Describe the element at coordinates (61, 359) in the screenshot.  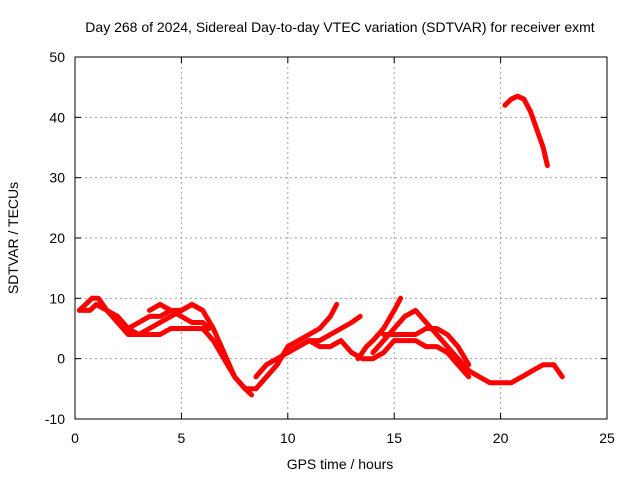
I see `y-tick-label: 0` at that location.